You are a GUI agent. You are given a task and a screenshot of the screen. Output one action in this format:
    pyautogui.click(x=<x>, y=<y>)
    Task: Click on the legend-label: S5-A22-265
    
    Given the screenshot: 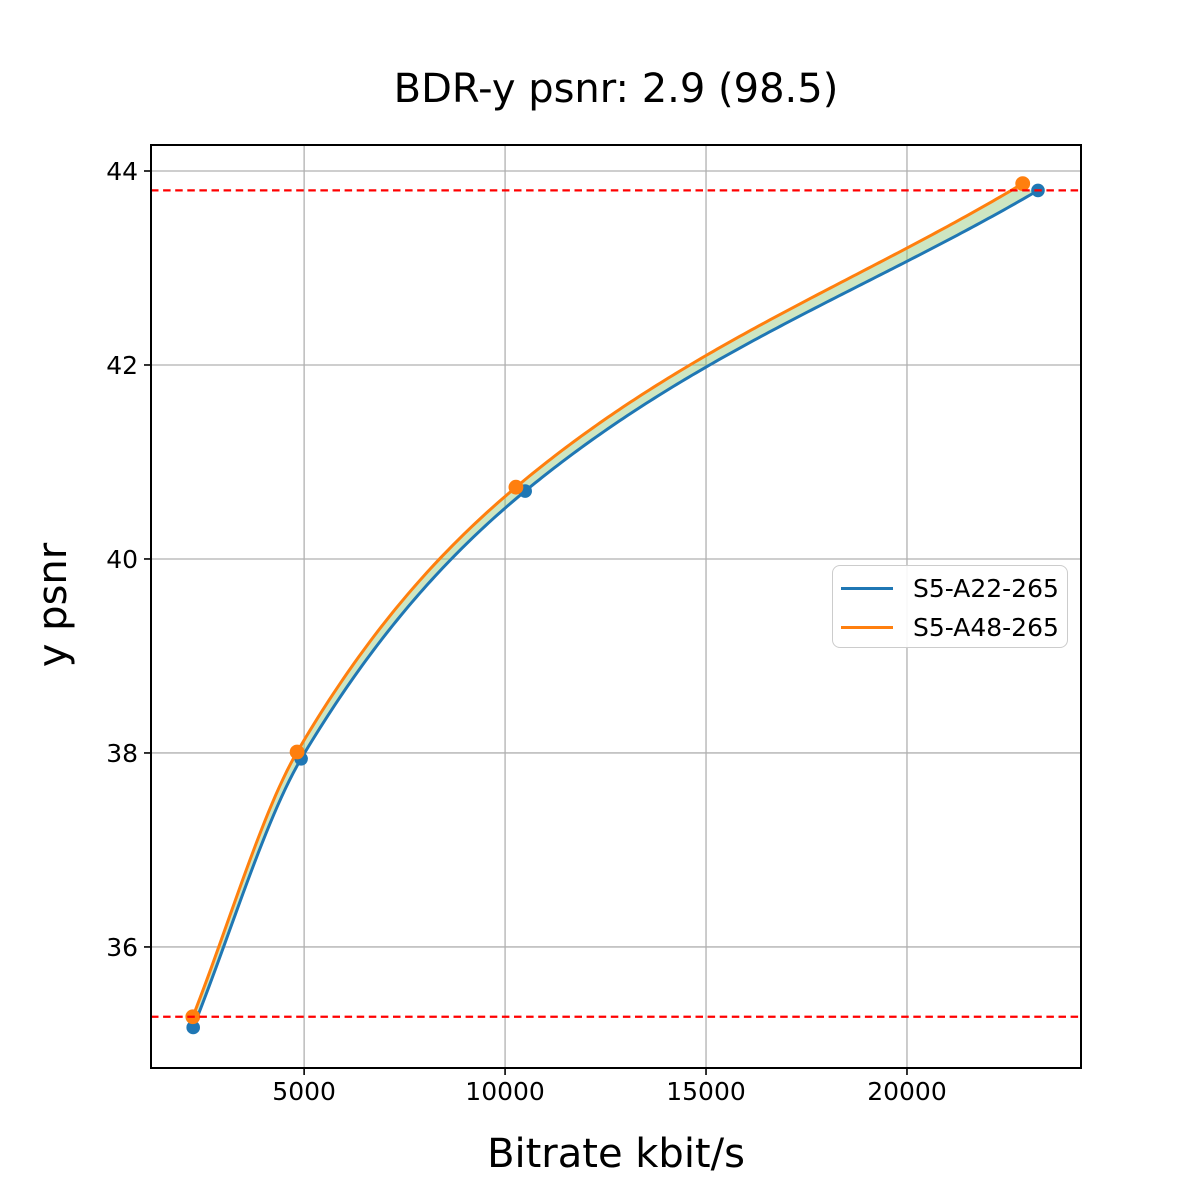 What is the action you would take?
    pyautogui.click(x=986, y=589)
    